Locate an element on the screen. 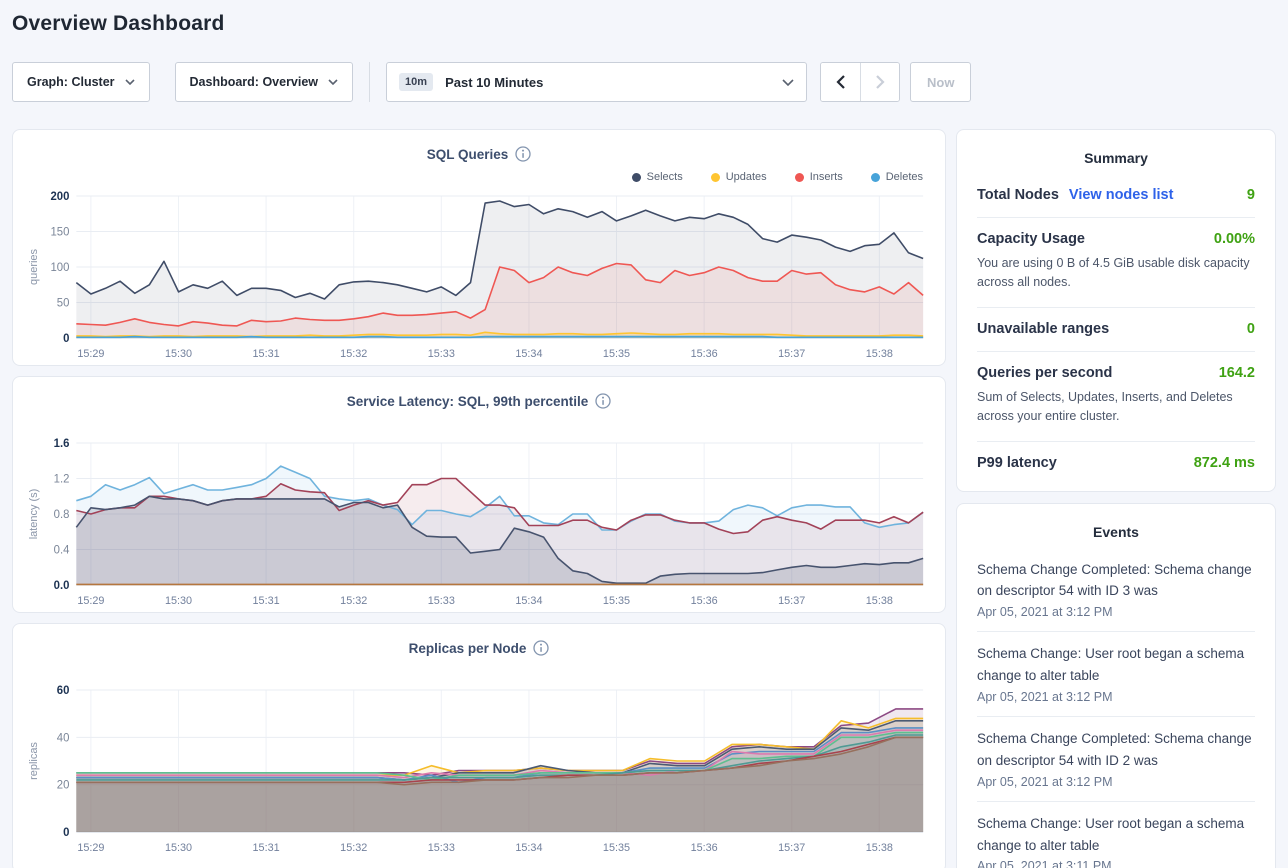  summary-heading: Summary is located at coordinates (1116, 158).